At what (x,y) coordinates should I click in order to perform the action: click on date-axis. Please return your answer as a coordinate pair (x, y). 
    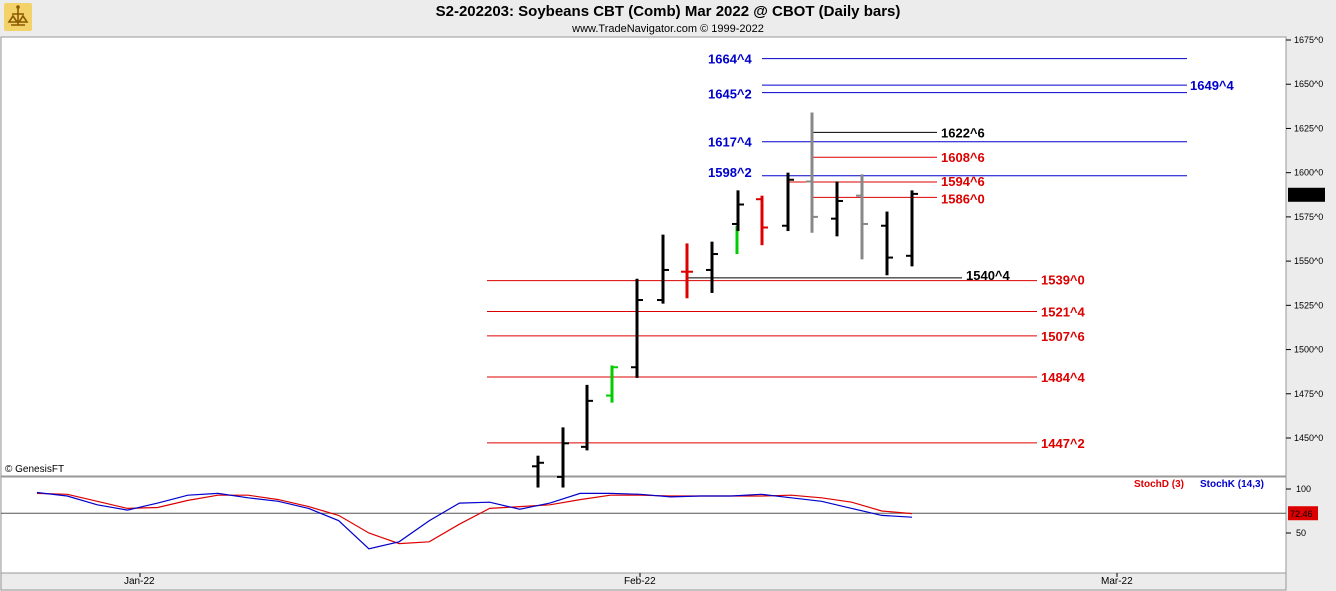
    Looking at the image, I should click on (643, 581).